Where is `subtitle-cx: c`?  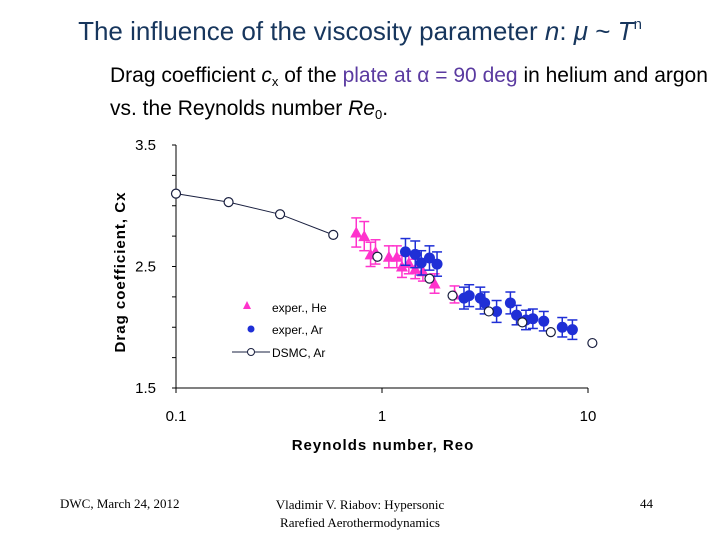 subtitle-cx: c is located at coordinates (266, 75).